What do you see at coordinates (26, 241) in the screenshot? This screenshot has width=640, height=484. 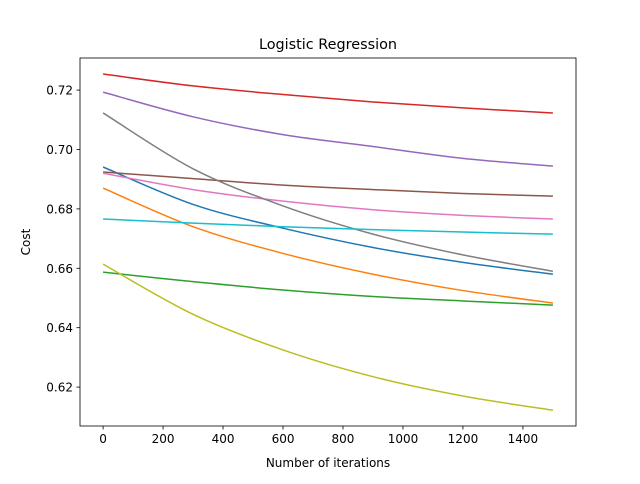 I see `y-axis-label: Cost` at bounding box center [26, 241].